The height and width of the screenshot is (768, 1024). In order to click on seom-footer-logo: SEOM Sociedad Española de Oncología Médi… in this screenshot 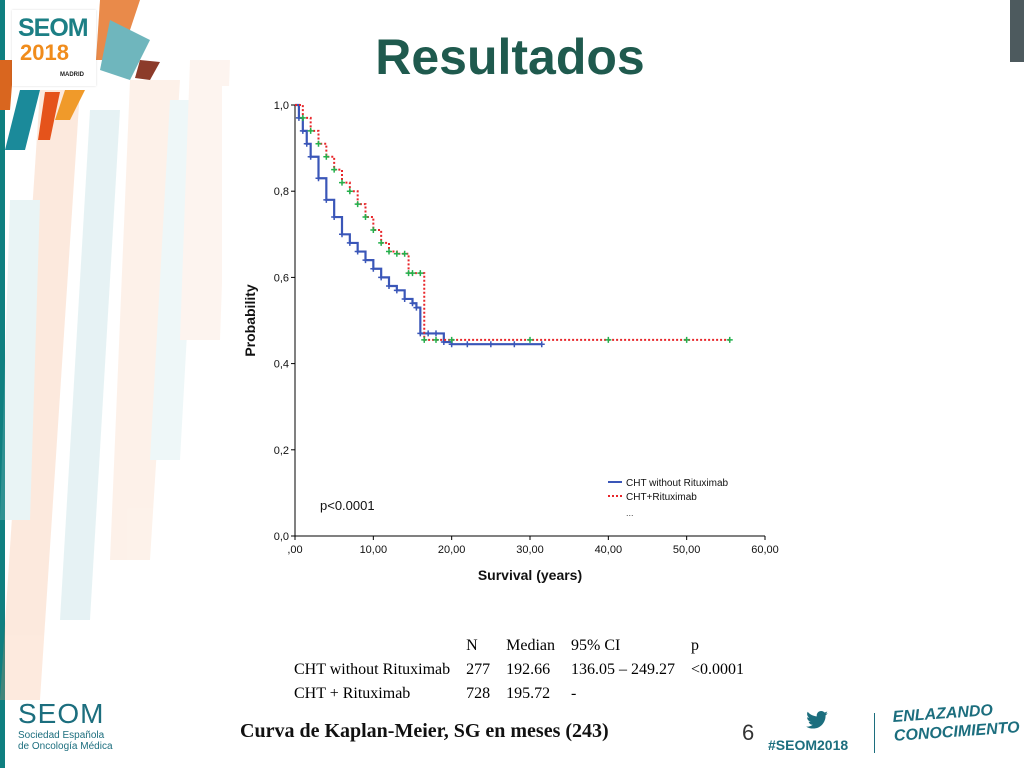, I will do `click(73, 725)`.